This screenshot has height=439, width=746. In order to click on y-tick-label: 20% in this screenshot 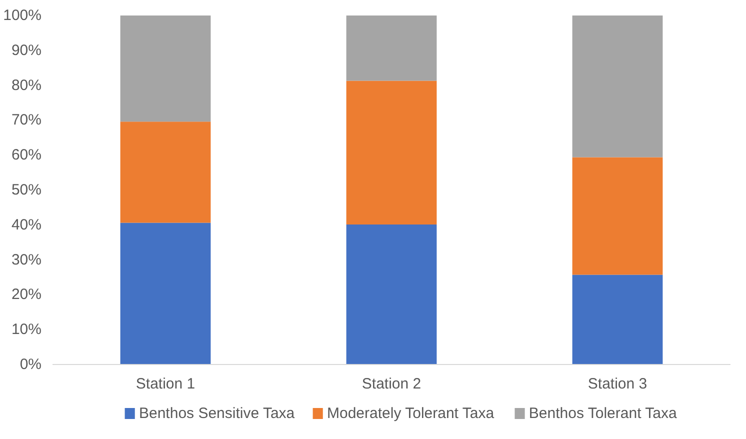, I will do `click(26, 295)`.